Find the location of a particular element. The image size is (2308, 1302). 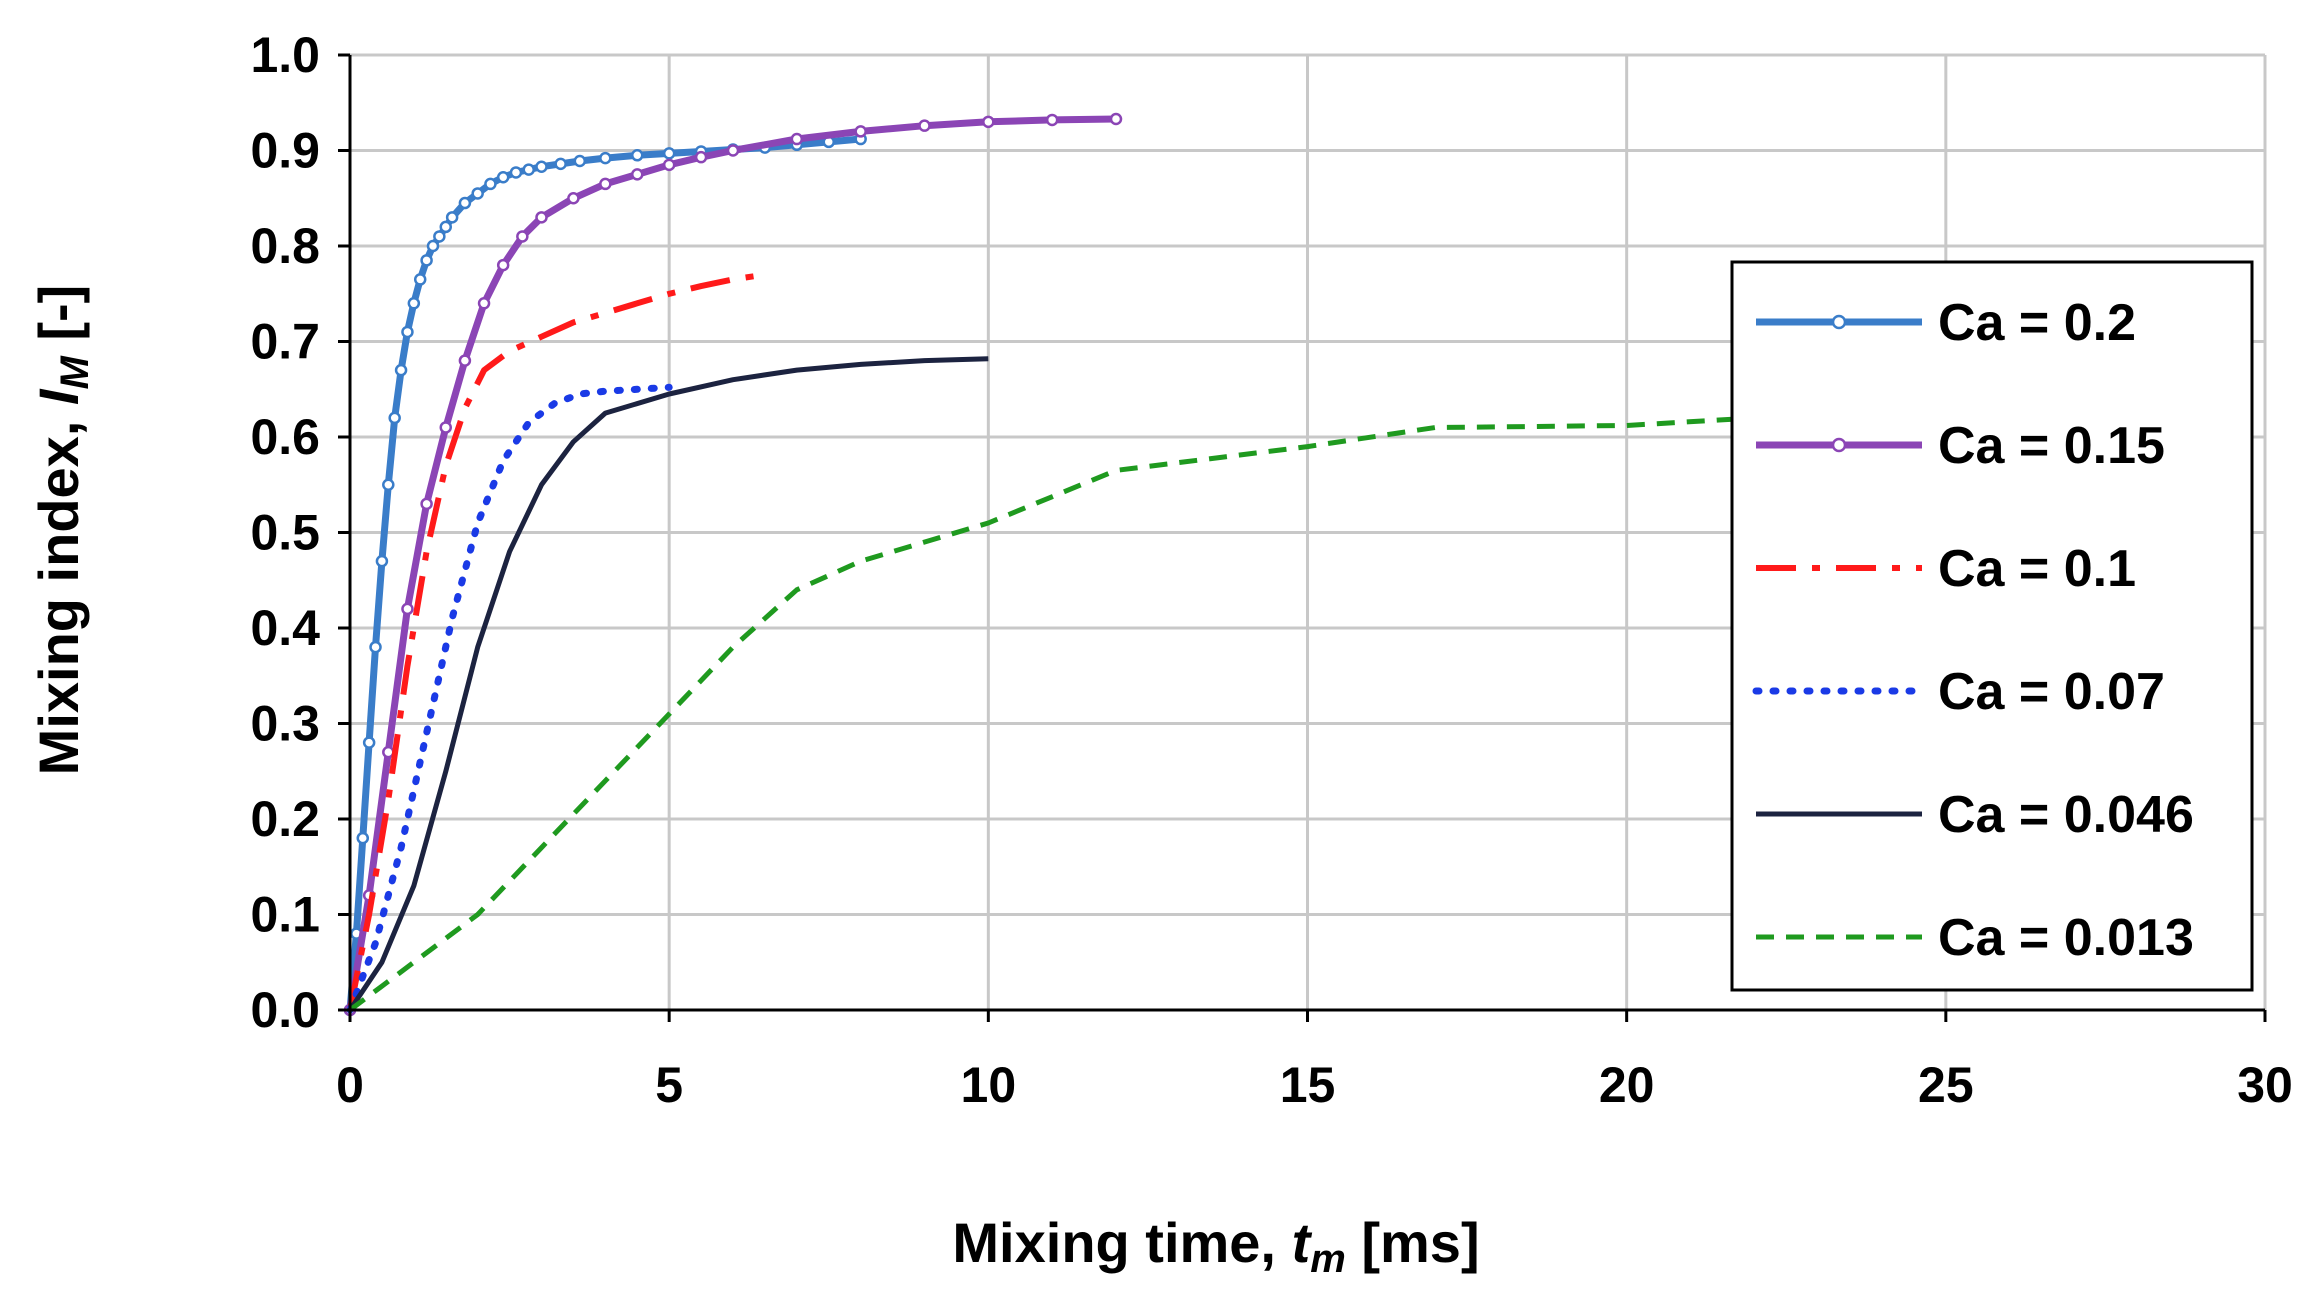

legend-label: Ca = 0.2 is located at coordinates (2037, 323).